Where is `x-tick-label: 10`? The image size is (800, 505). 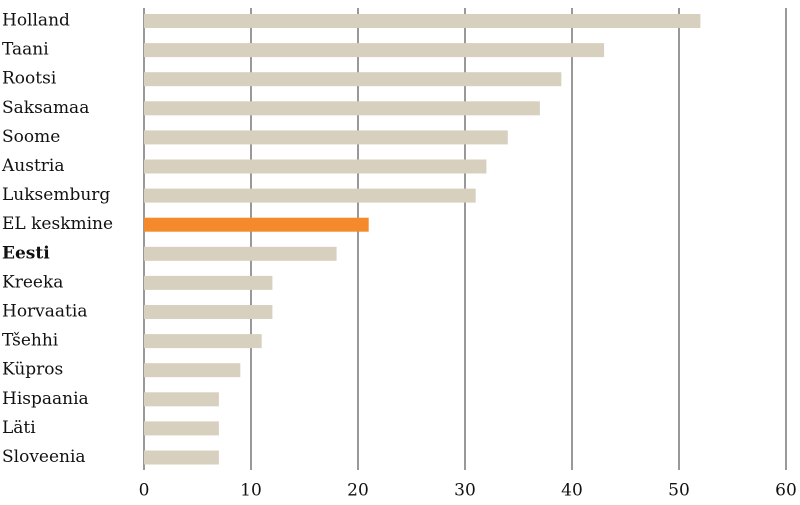 x-tick-label: 10 is located at coordinates (251, 491).